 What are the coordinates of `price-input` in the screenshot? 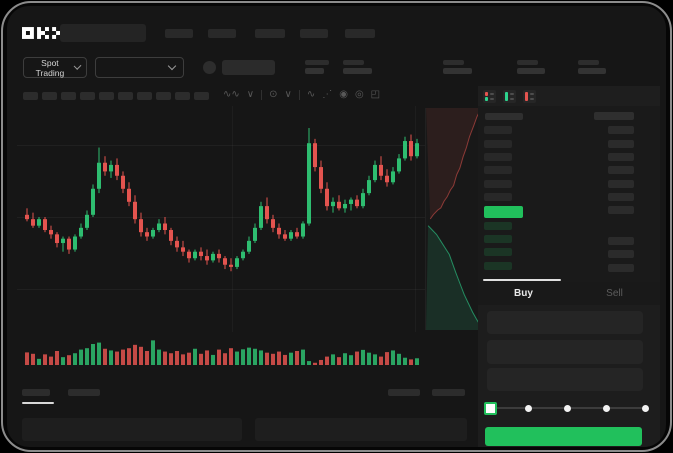 It's located at (565, 322).